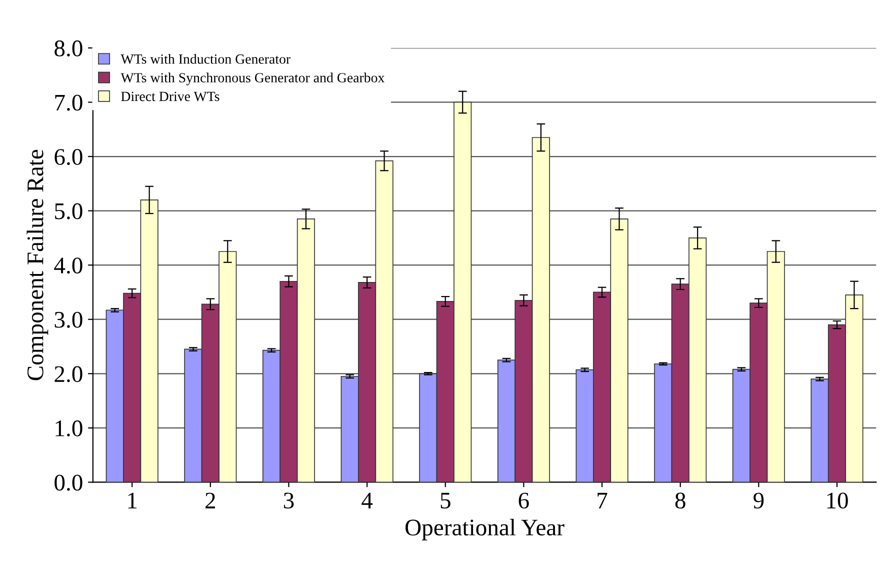 This screenshot has width=885, height=564. I want to click on x-tick-label: 5, so click(445, 500).